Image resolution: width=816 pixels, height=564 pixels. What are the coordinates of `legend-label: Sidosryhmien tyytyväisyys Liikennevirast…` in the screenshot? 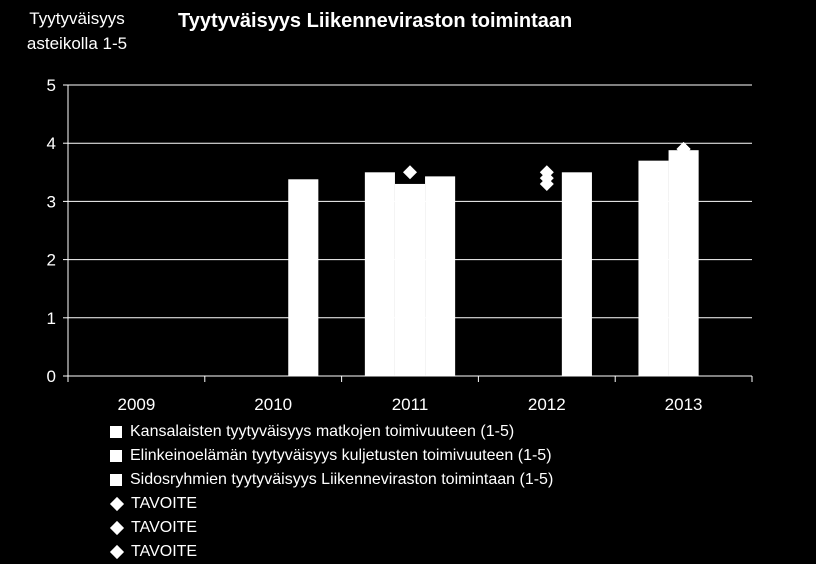 It's located at (342, 479).